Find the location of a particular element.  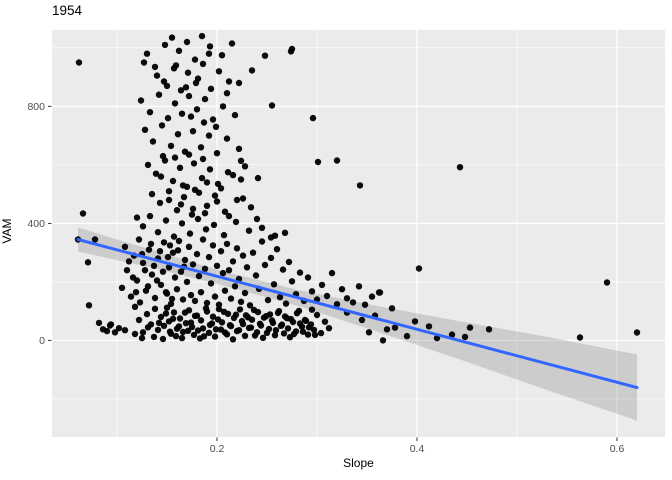

y-tick-label: 400 is located at coordinates (36, 224).